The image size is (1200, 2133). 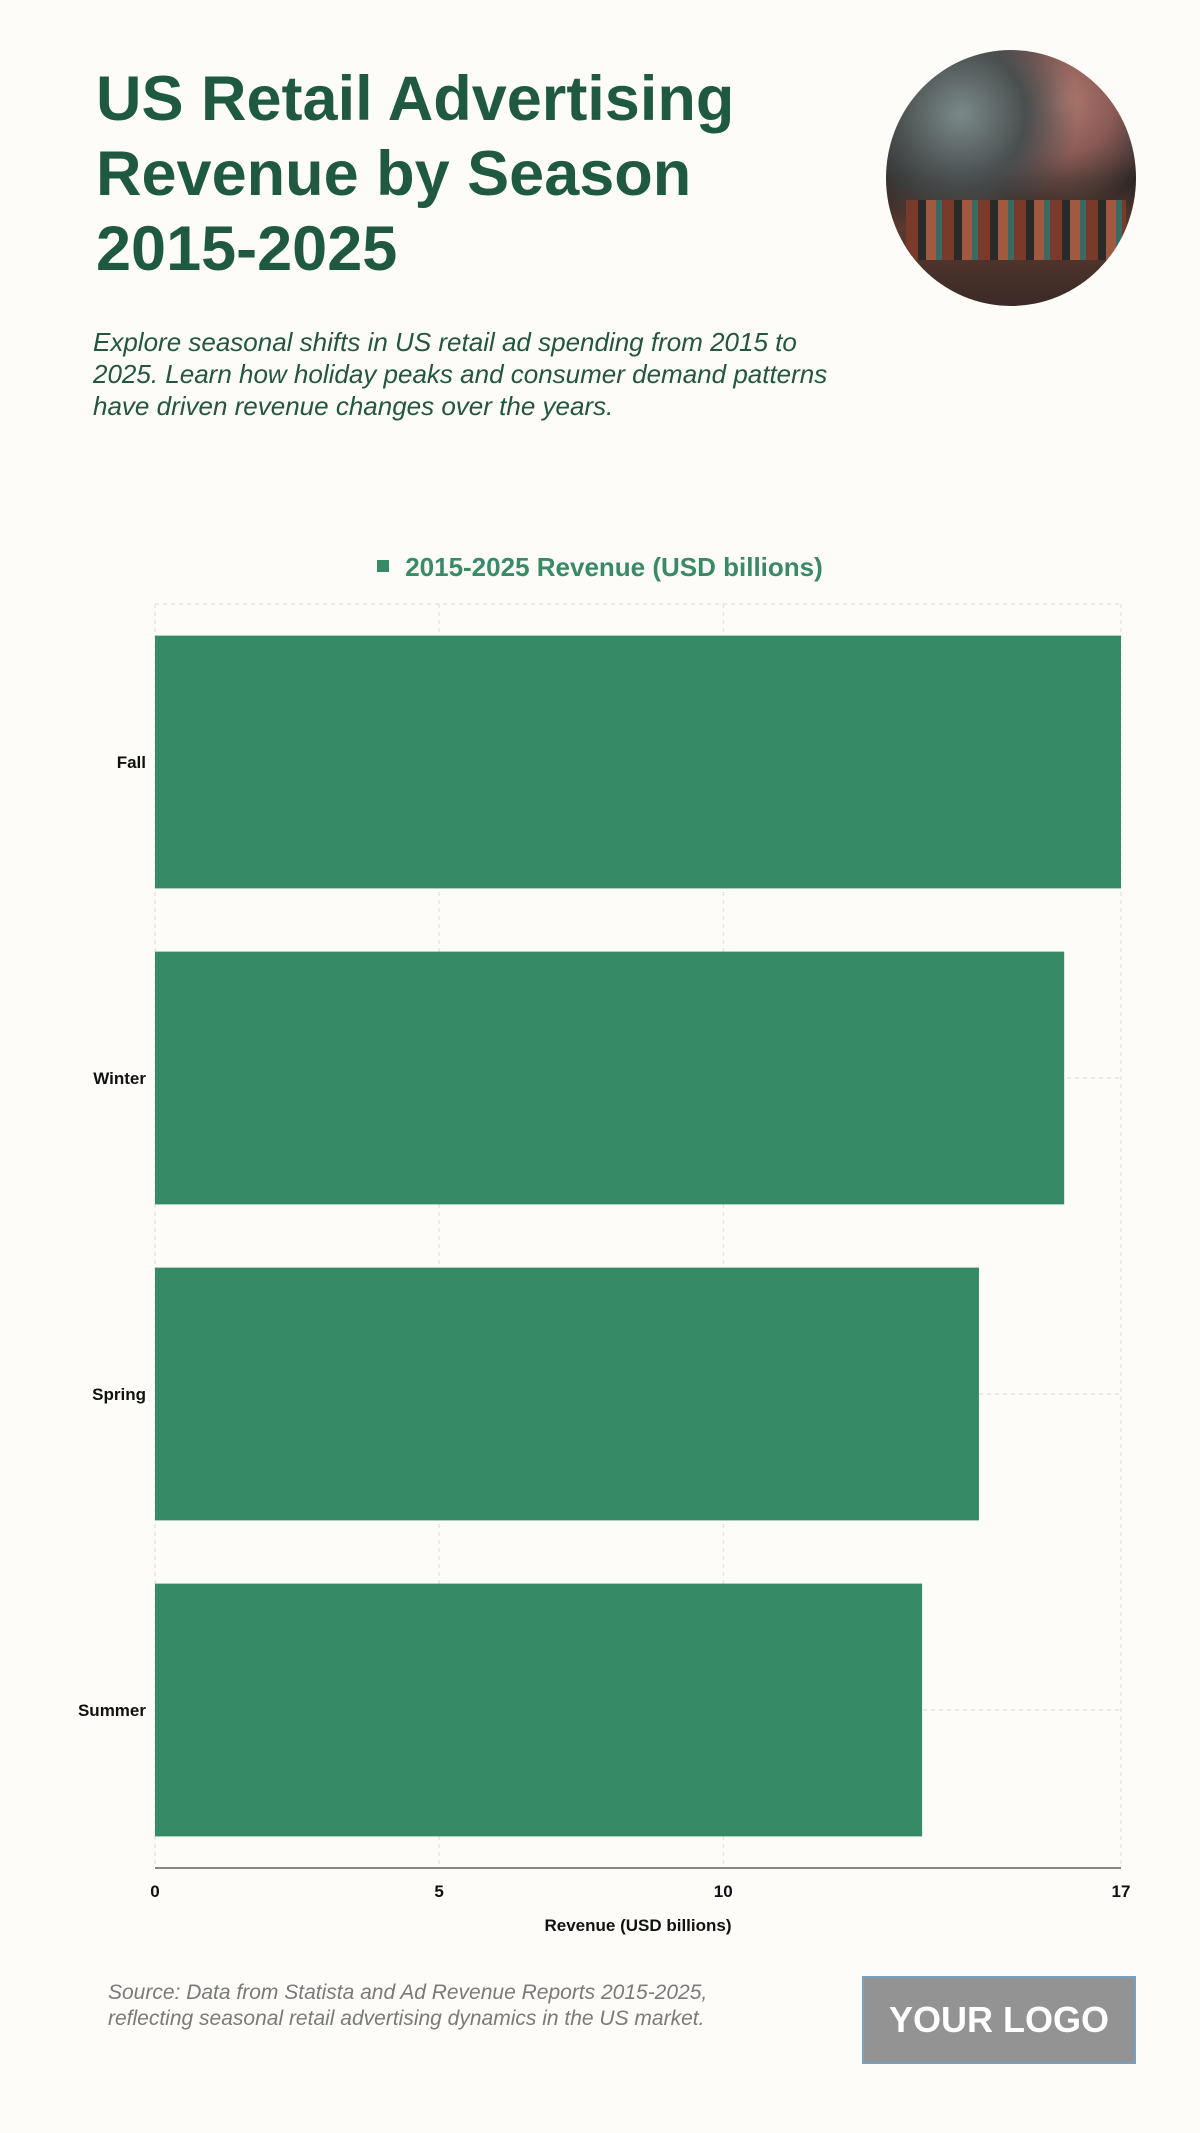 I want to click on y-tick-label: Spring, so click(x=119, y=1394).